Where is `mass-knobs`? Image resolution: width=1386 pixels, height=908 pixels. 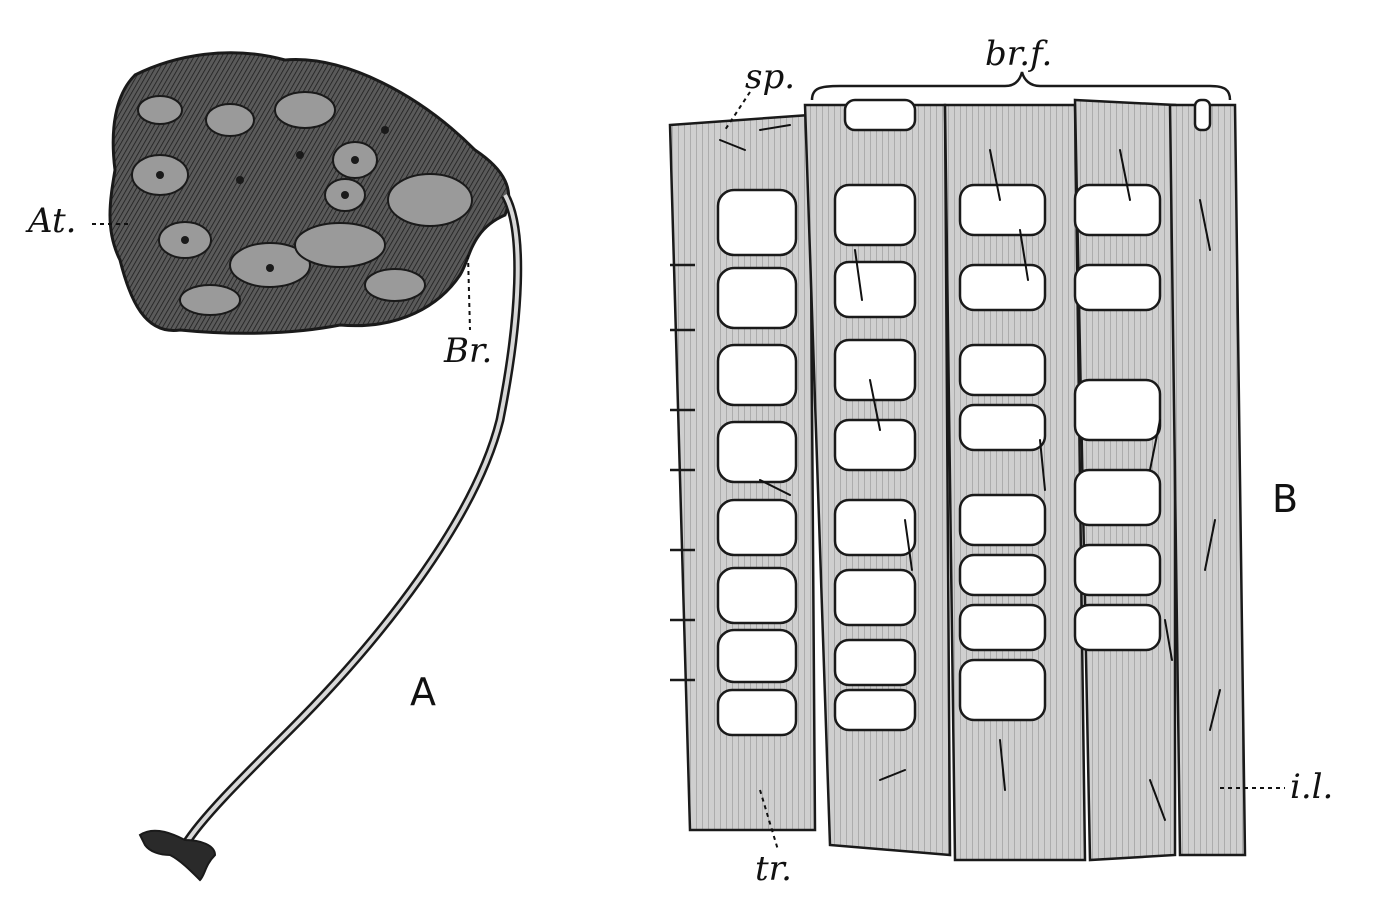 mass-knobs is located at coordinates (302, 203).